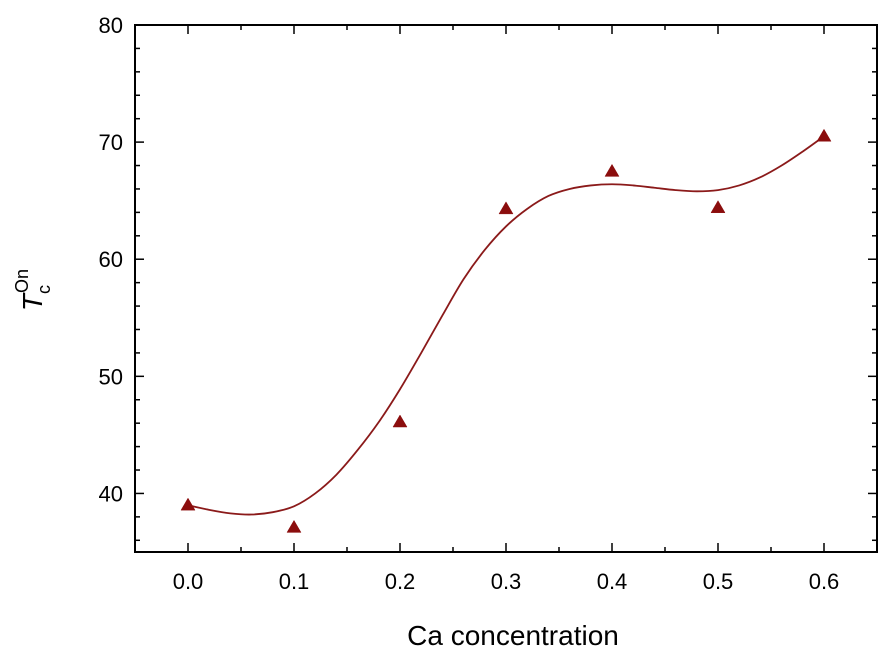  Describe the element at coordinates (111, 25) in the screenshot. I see `y-tick-label: 80` at that location.